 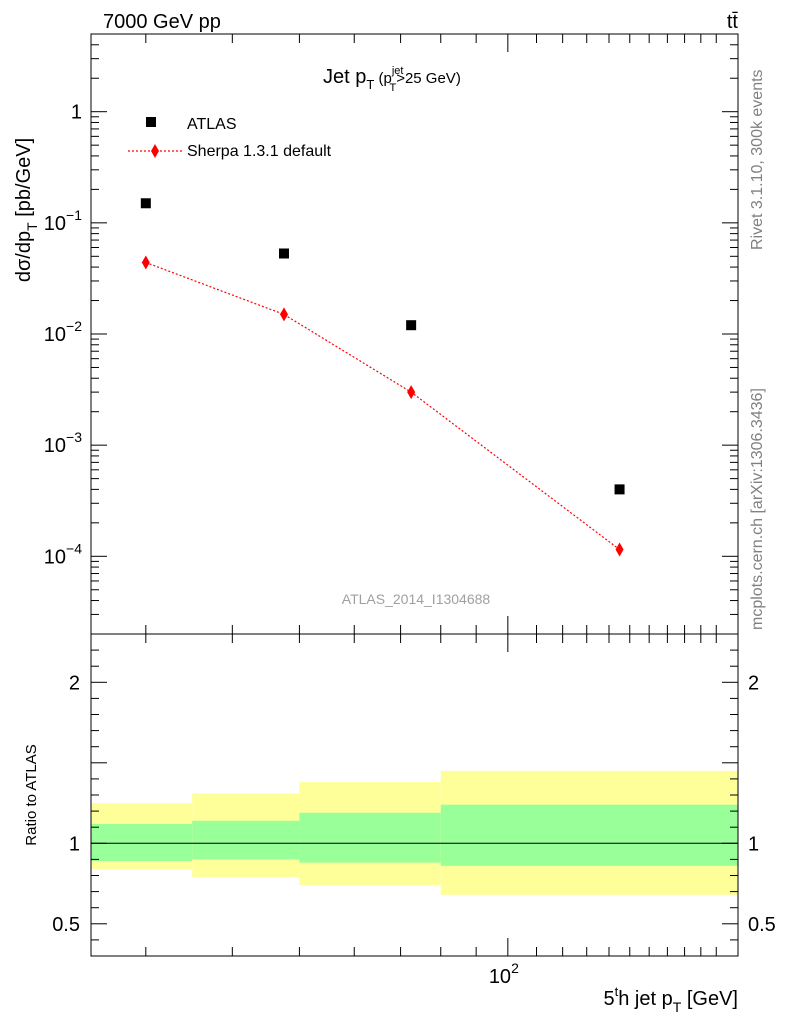 I want to click on legend-atlas-marker, so click(x=151, y=122).